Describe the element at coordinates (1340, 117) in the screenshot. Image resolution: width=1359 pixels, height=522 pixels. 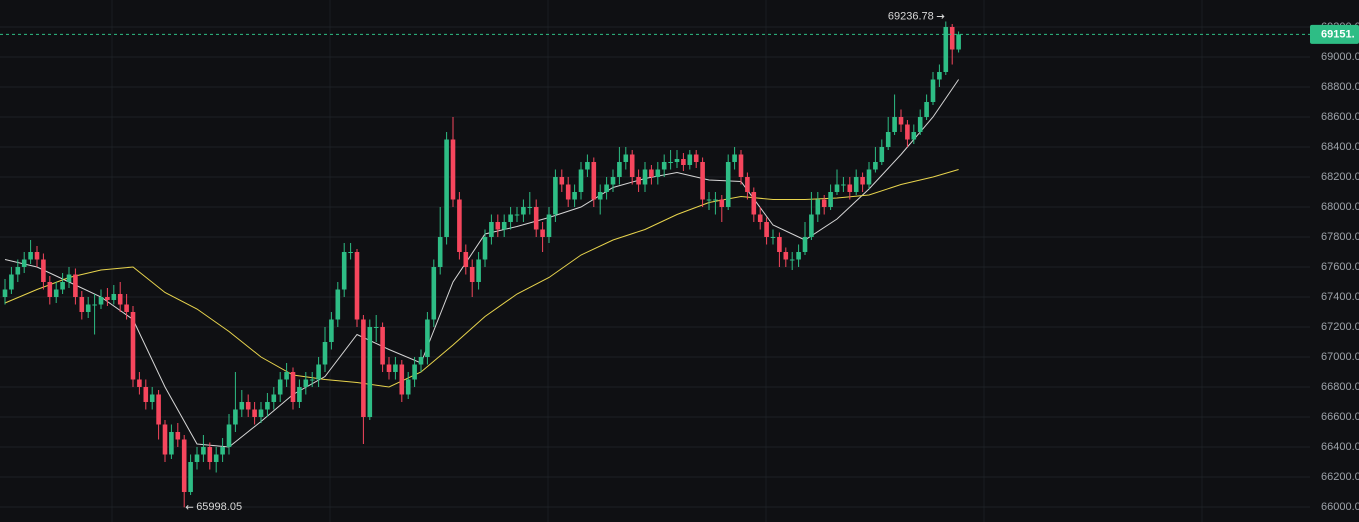
I see `y-tick-label: 68600.00` at that location.